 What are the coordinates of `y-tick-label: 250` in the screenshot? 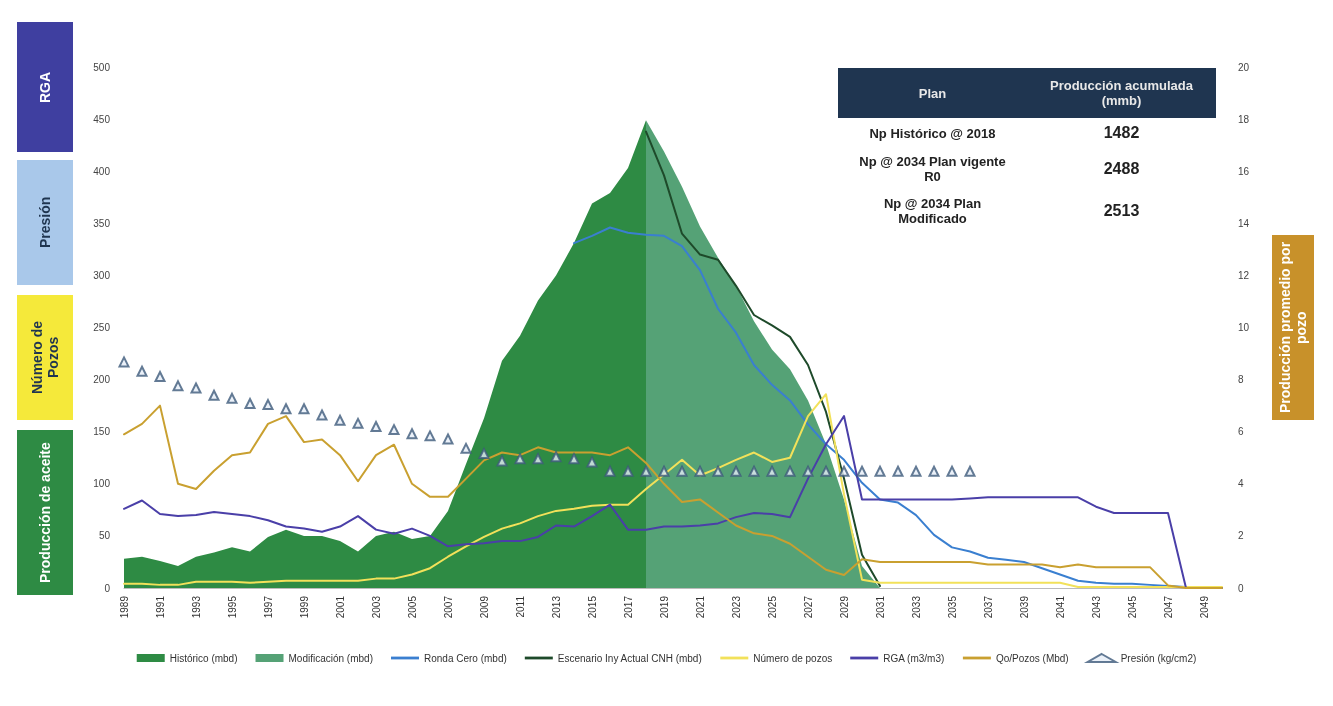 It's located at (102, 327).